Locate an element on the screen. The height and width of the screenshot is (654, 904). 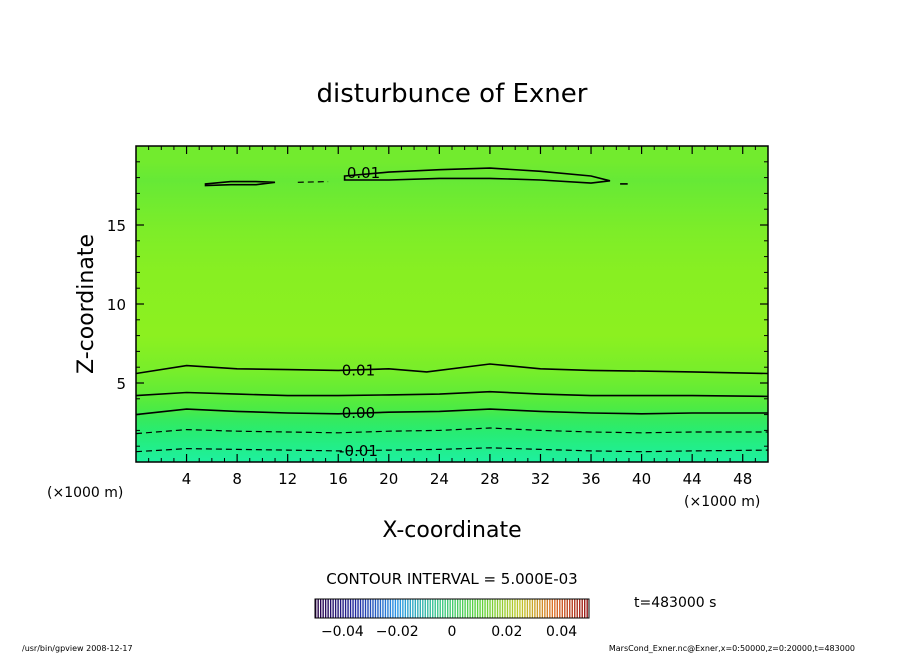
x-tick-label: 40 is located at coordinates (641, 479).